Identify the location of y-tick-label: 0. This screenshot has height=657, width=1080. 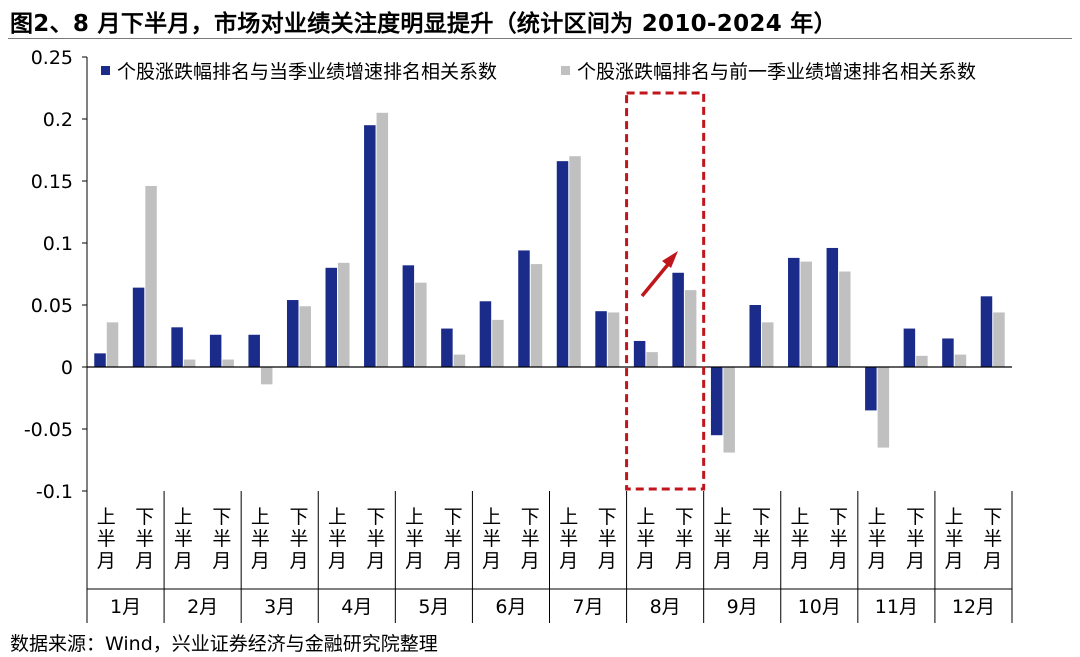
(67, 368).